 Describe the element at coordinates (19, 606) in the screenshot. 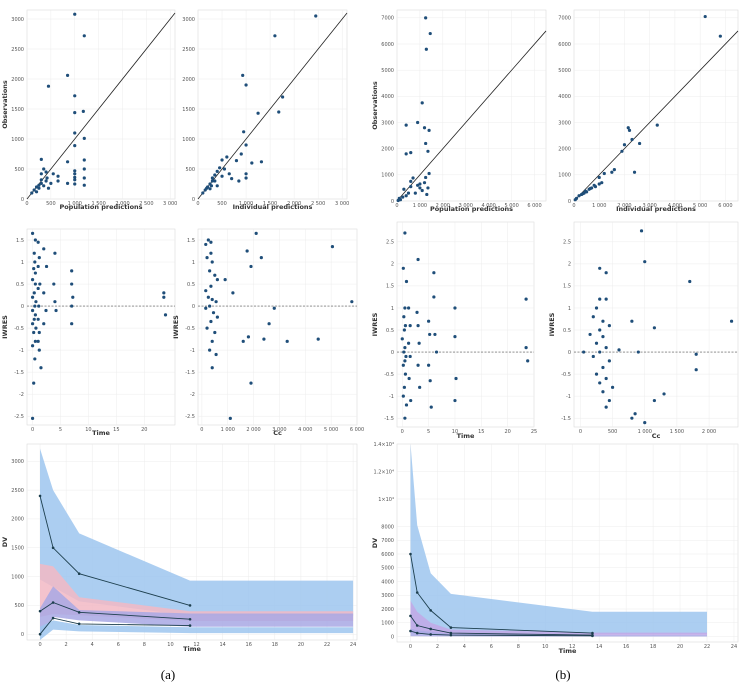

I see `y-tick-label: 500` at that location.